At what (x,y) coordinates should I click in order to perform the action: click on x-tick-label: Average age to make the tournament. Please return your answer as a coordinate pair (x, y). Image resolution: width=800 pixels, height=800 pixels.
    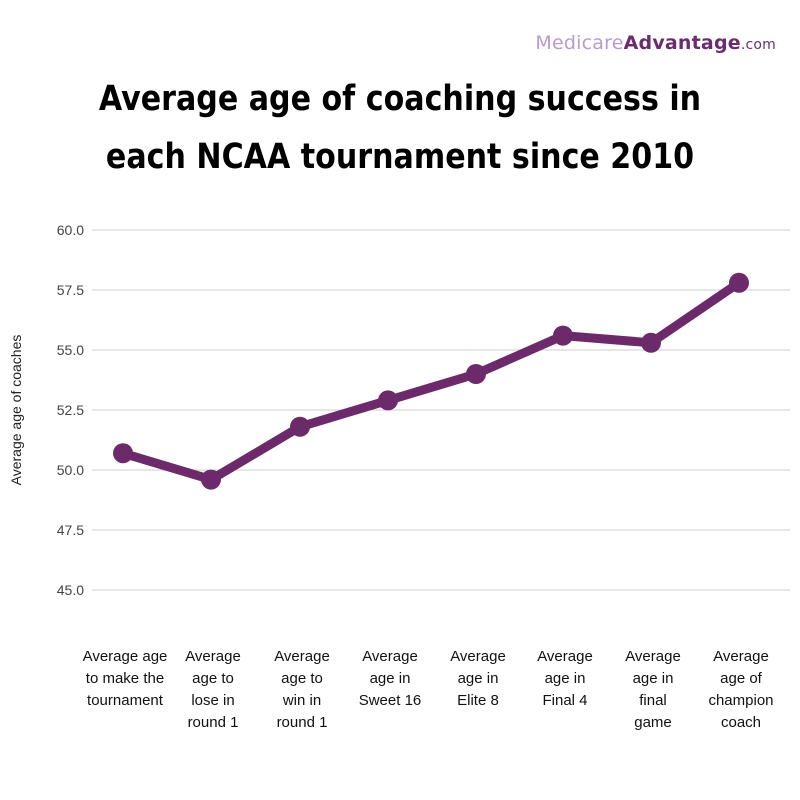
    Looking at the image, I should click on (125, 679).